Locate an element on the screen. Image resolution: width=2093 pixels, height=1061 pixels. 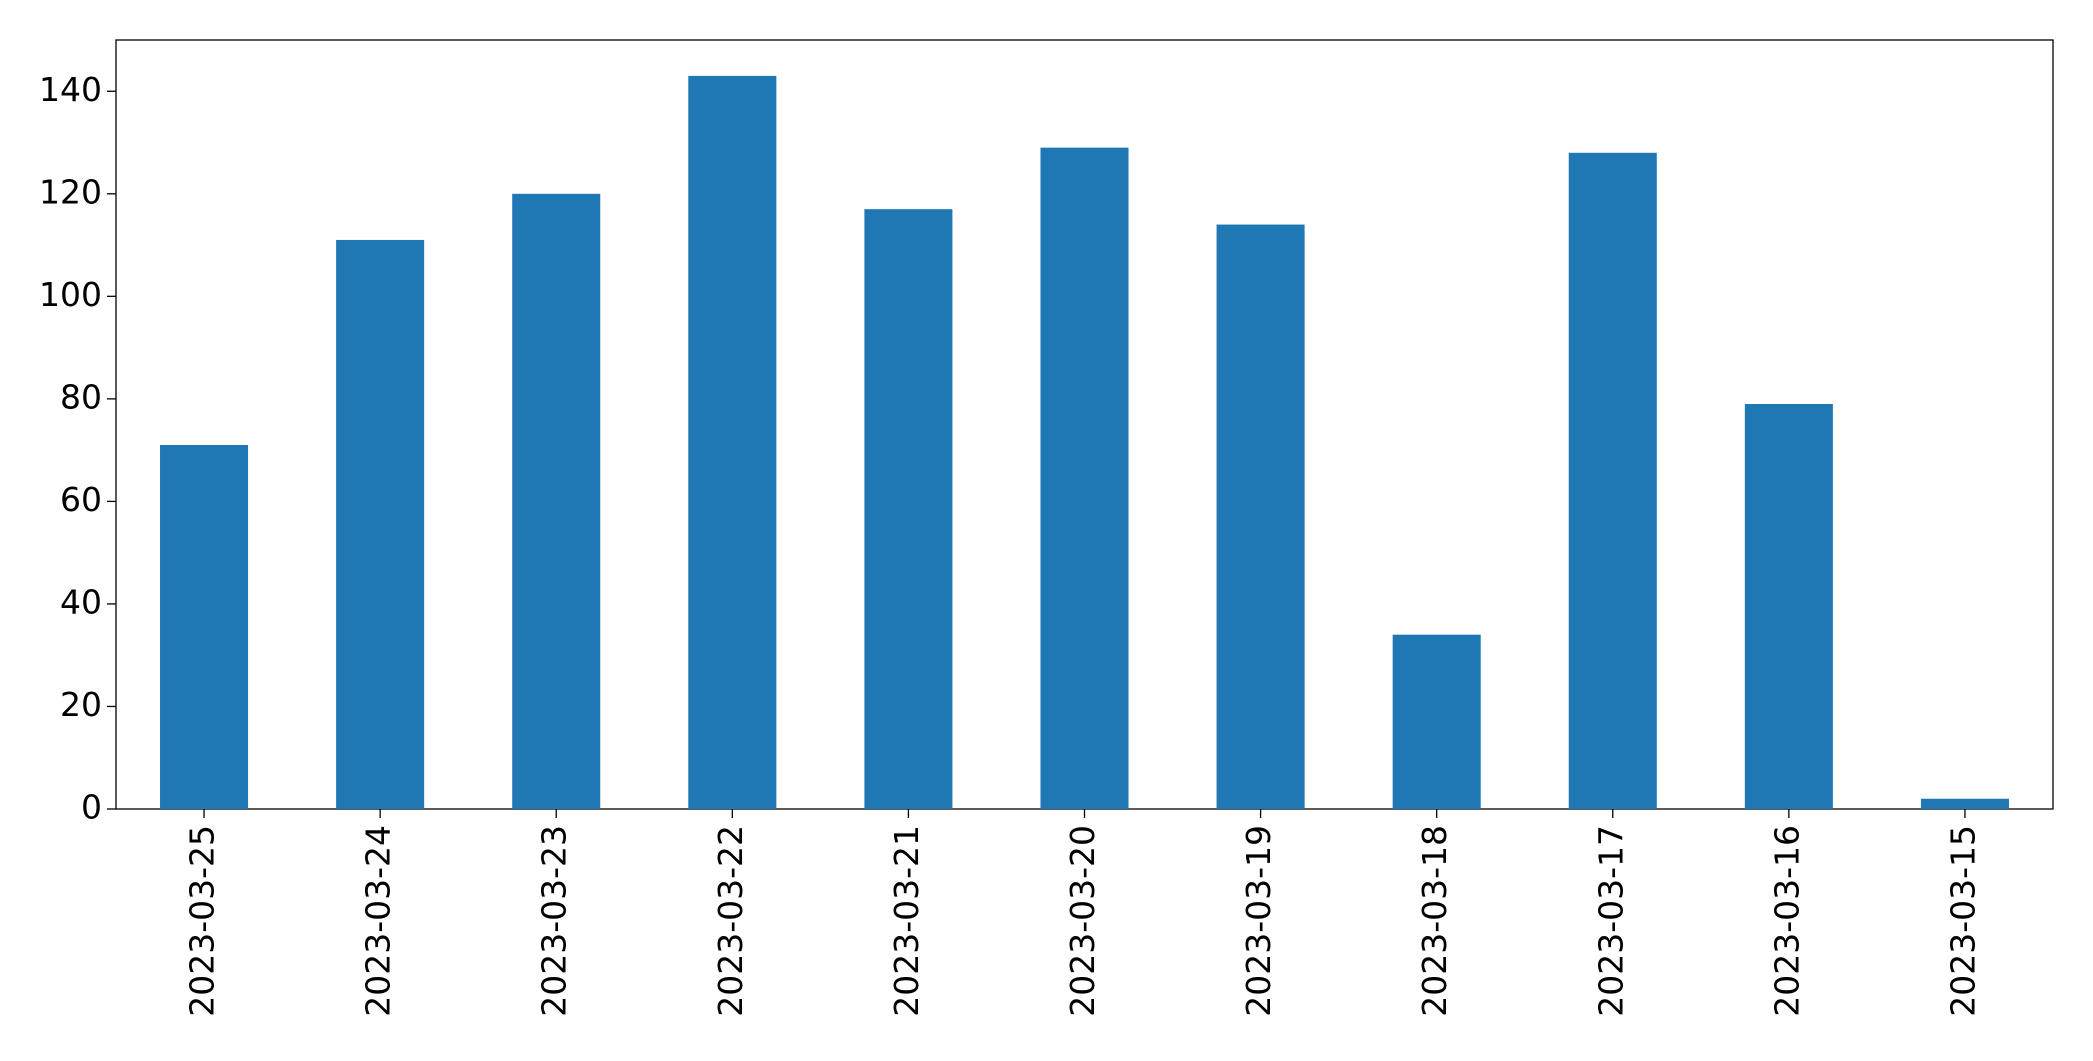
y-tick-label: 80 is located at coordinates (81, 396).